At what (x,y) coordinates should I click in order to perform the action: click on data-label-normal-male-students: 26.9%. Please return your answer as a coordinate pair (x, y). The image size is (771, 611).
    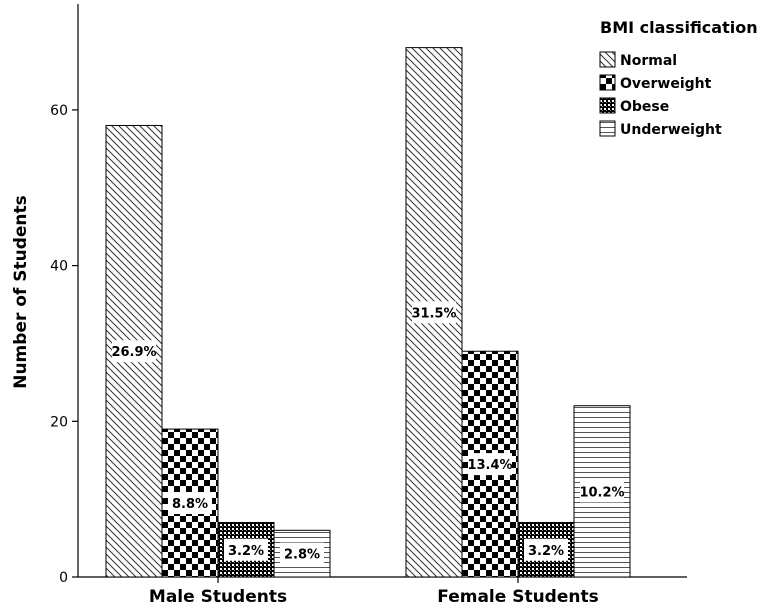
    Looking at the image, I should click on (133, 352).